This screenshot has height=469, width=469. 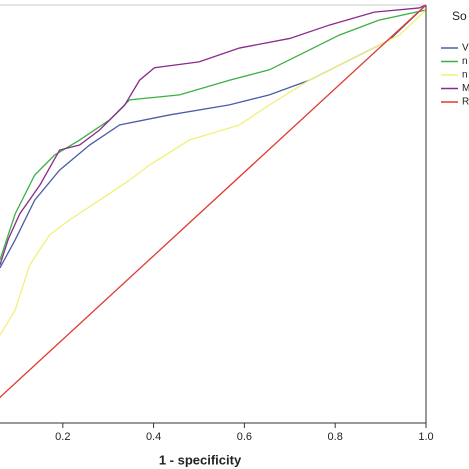 I want to click on x-axis-title: 1 - specificity, so click(x=200, y=459).